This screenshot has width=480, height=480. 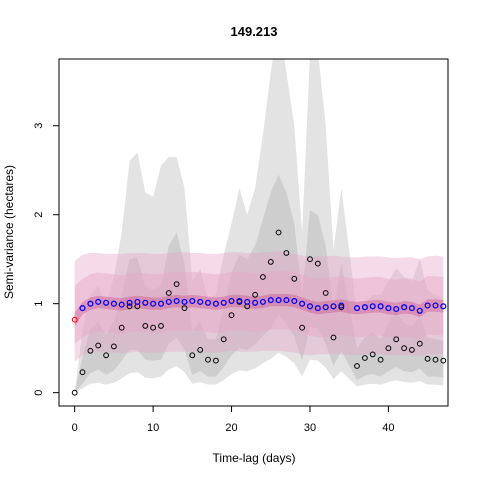 What do you see at coordinates (46, 259) in the screenshot?
I see `y-axis: 0 1 2 3` at bounding box center [46, 259].